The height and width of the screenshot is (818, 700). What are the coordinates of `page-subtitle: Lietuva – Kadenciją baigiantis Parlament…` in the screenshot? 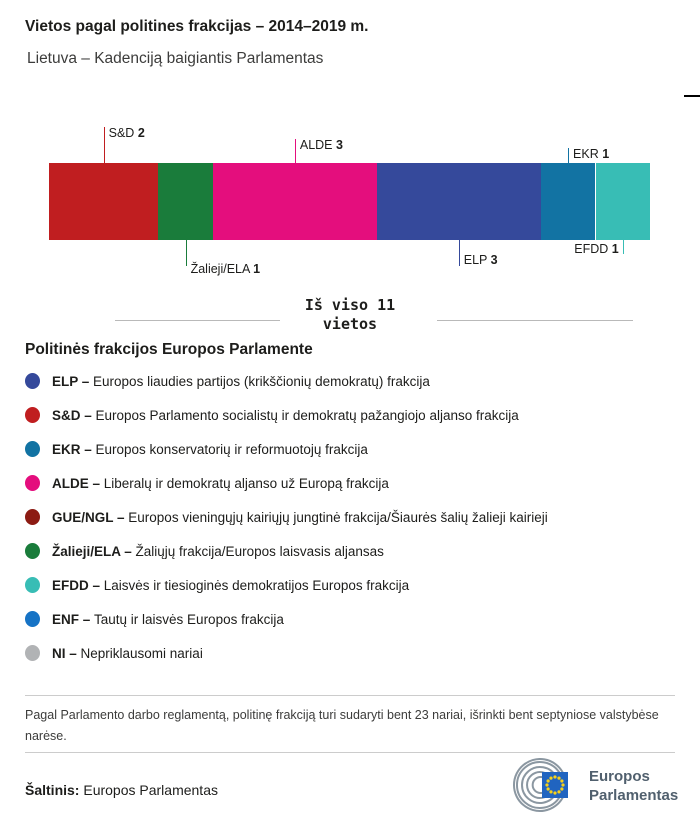 It's located at (175, 58).